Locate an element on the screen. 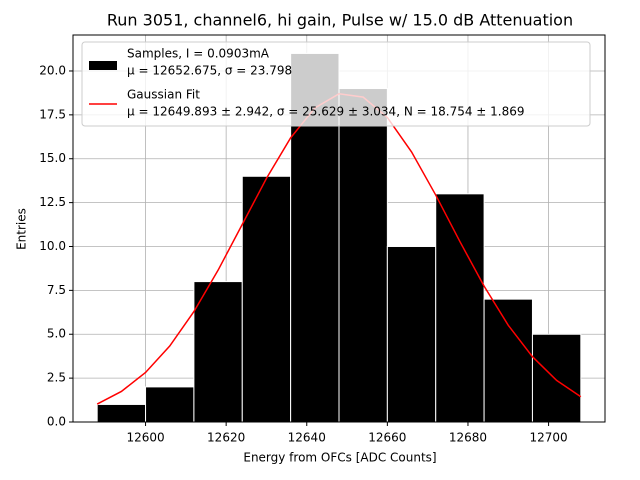 This screenshot has height=480, width=640. legend-box is located at coordinates (336, 84).